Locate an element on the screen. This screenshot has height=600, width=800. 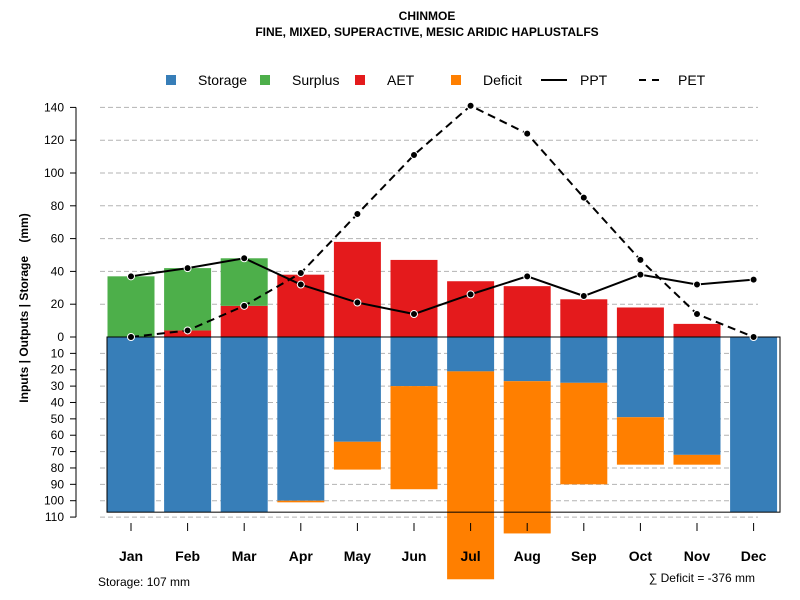
y-tick-label: 30 is located at coordinates (58, 386).